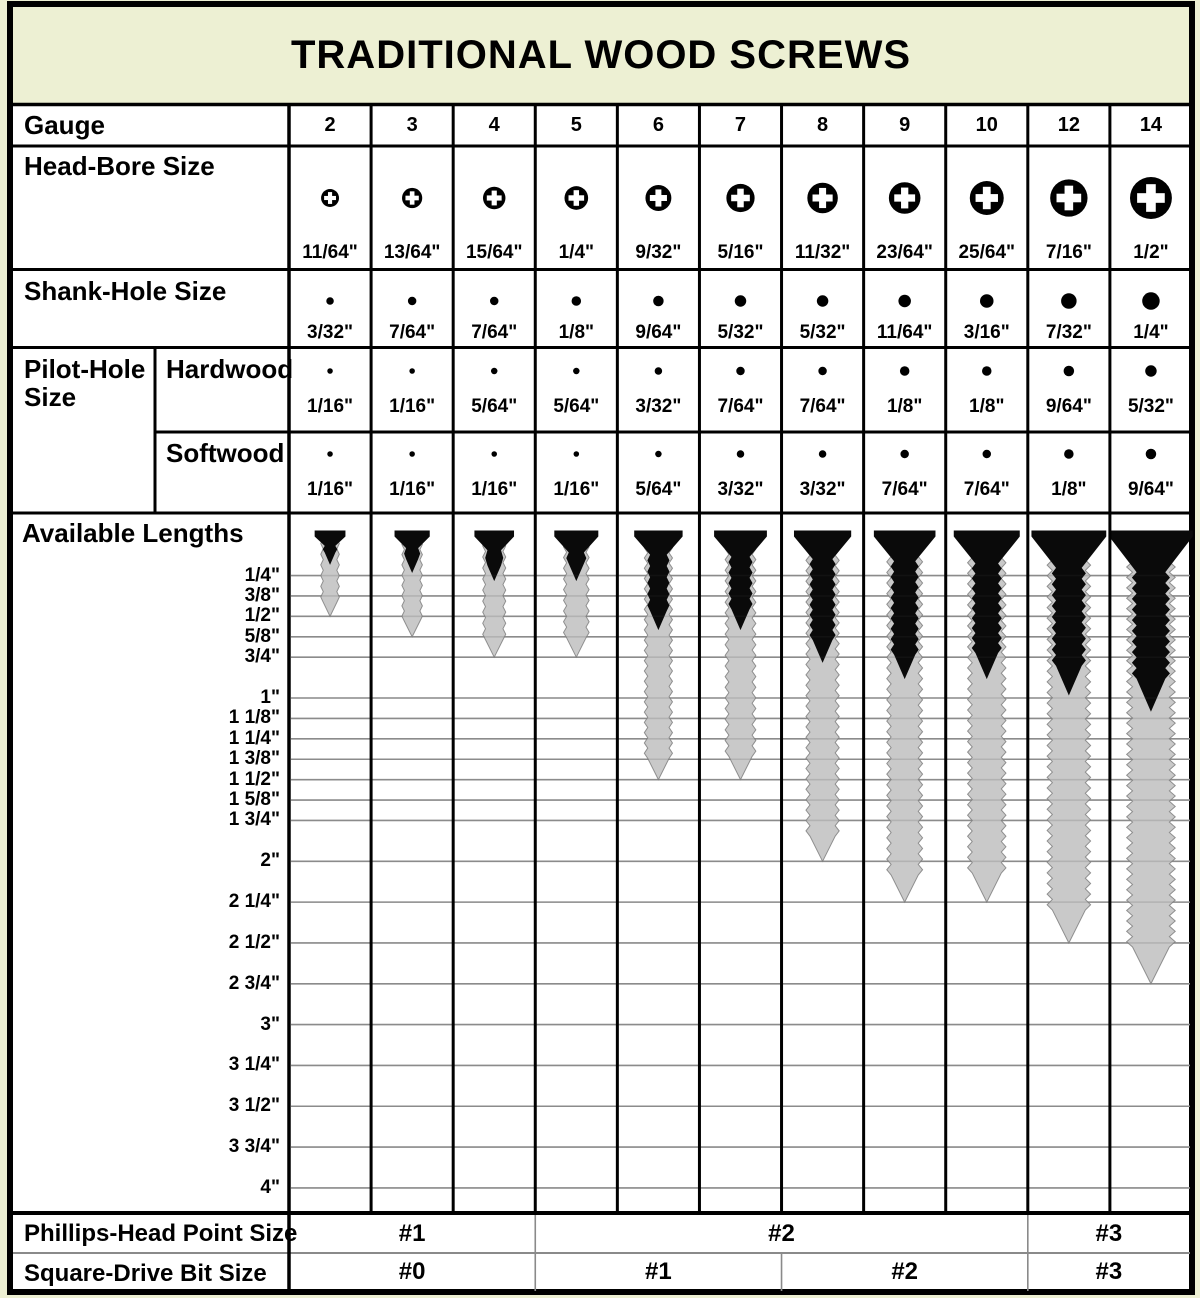 This screenshot has width=1200, height=1298. I want to click on pilot-hole-softwood-value: 1/8", so click(1069, 489).